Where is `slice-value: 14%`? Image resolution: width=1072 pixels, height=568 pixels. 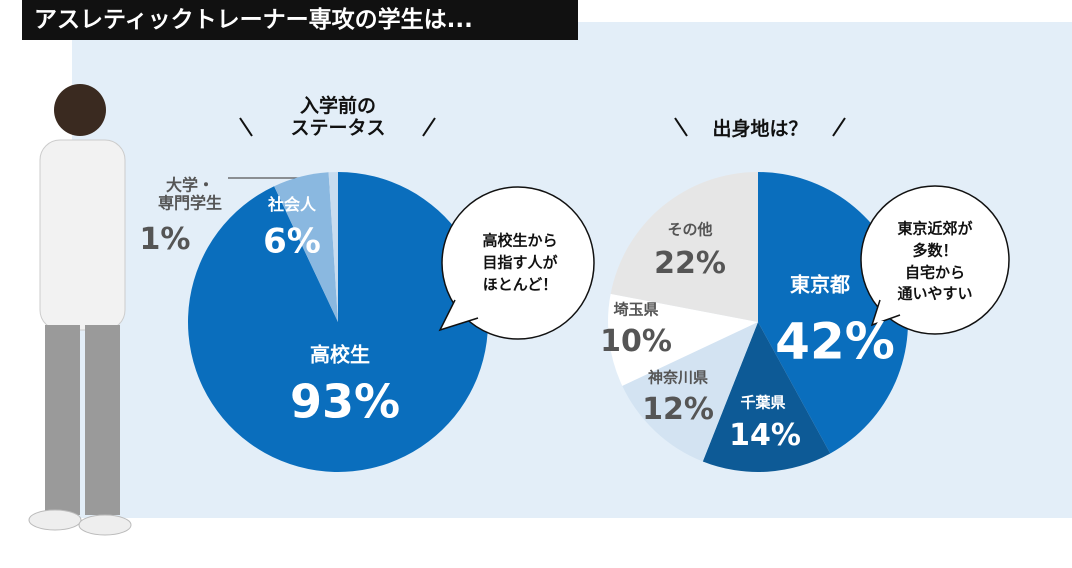
slice-value: 14% is located at coordinates (765, 435).